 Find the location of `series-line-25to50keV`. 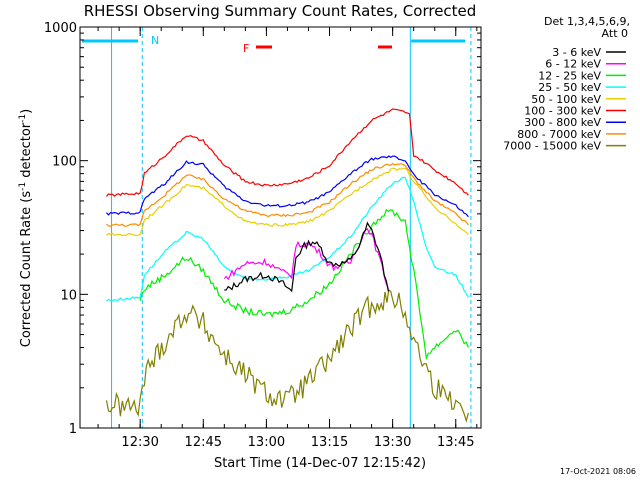

series-line-25to50keV is located at coordinates (287, 239).